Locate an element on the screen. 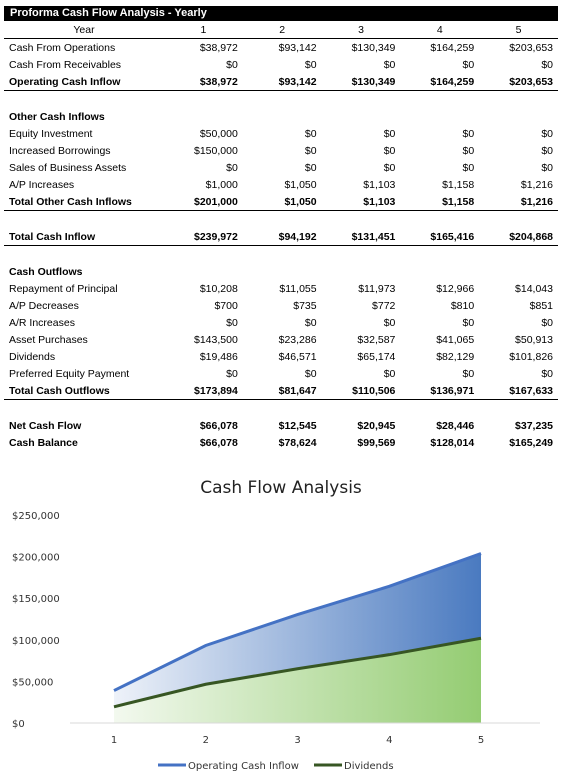 This screenshot has width=562, height=780. value-cell: $201,000 is located at coordinates (203, 202).